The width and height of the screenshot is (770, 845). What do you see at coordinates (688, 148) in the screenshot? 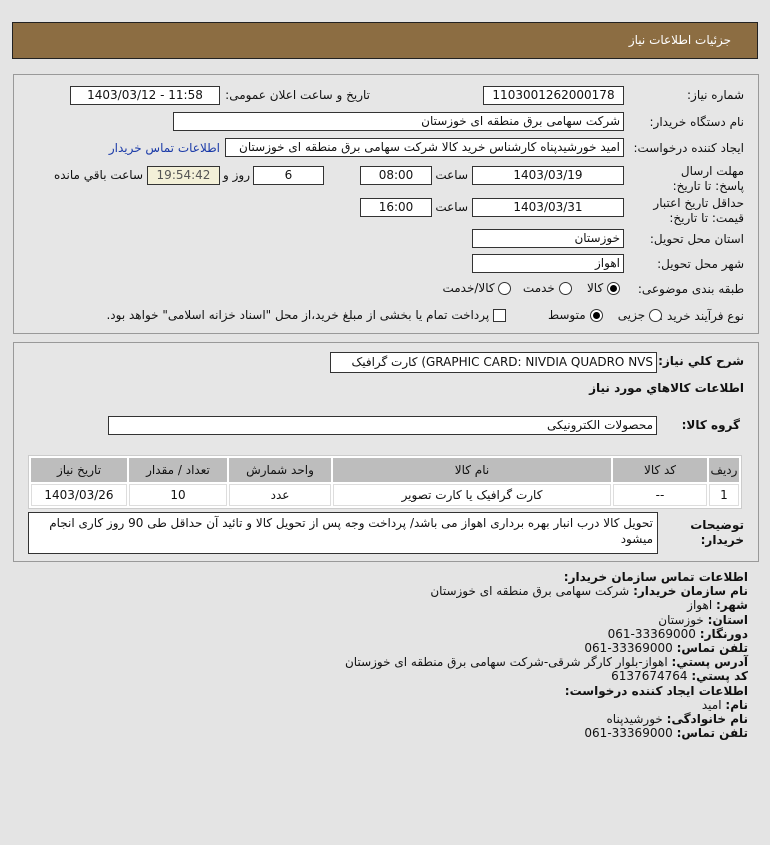
I see `creator-label: ایجاد کننده درخواست:` at bounding box center [688, 148].